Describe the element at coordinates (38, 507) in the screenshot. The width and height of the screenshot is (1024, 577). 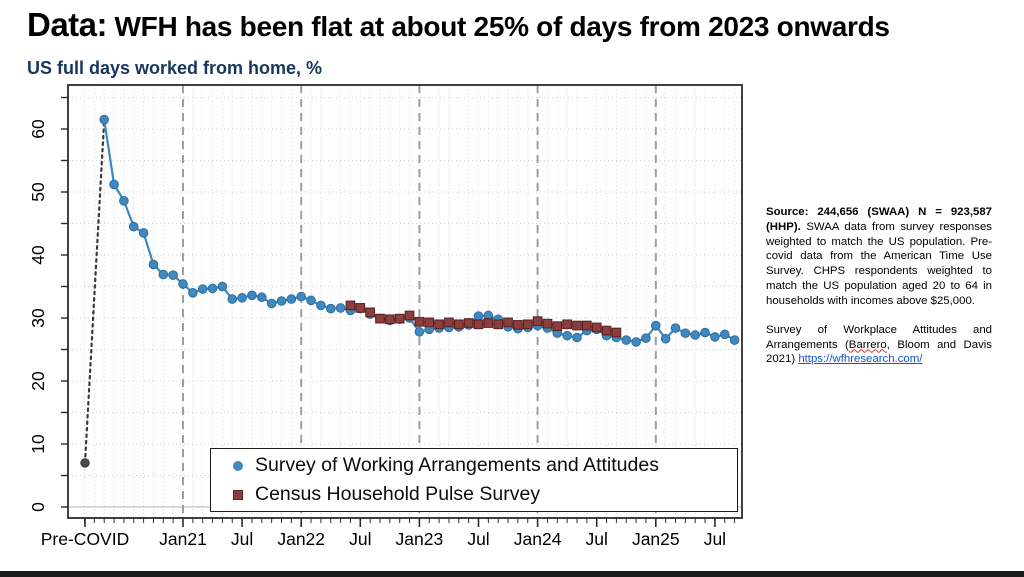
I see `y-tick-label: 0` at that location.